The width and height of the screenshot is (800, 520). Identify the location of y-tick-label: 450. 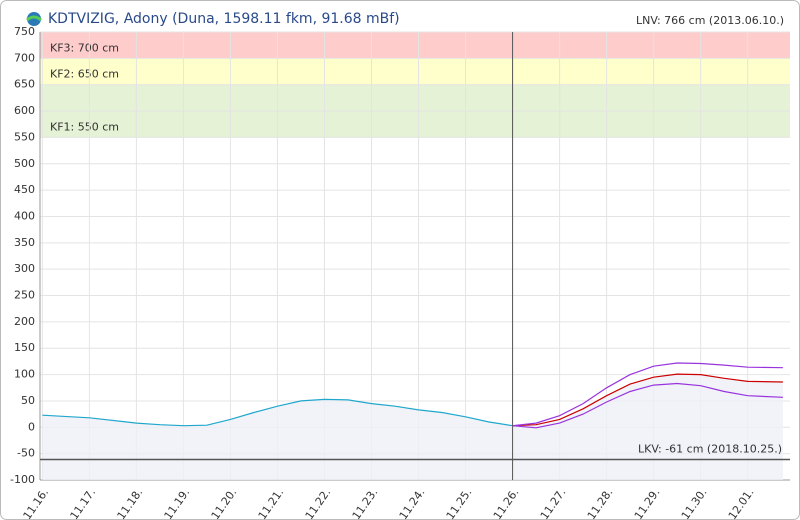
(24, 189).